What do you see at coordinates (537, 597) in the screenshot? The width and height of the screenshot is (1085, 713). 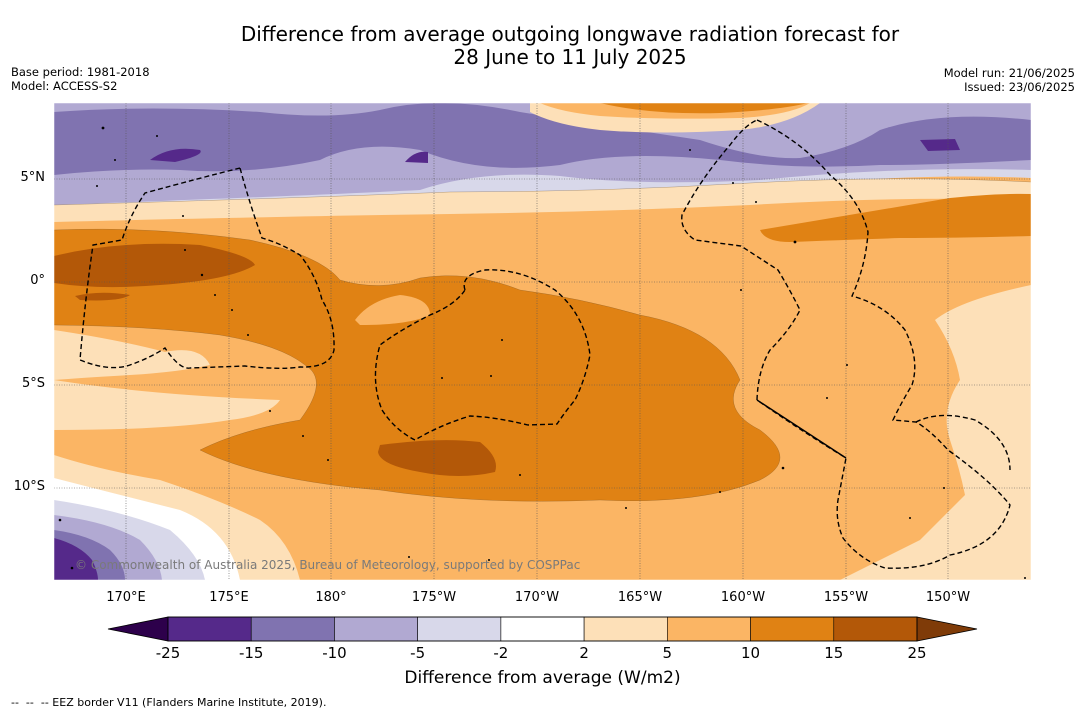 I see `x-tick-label: 170°W` at bounding box center [537, 597].